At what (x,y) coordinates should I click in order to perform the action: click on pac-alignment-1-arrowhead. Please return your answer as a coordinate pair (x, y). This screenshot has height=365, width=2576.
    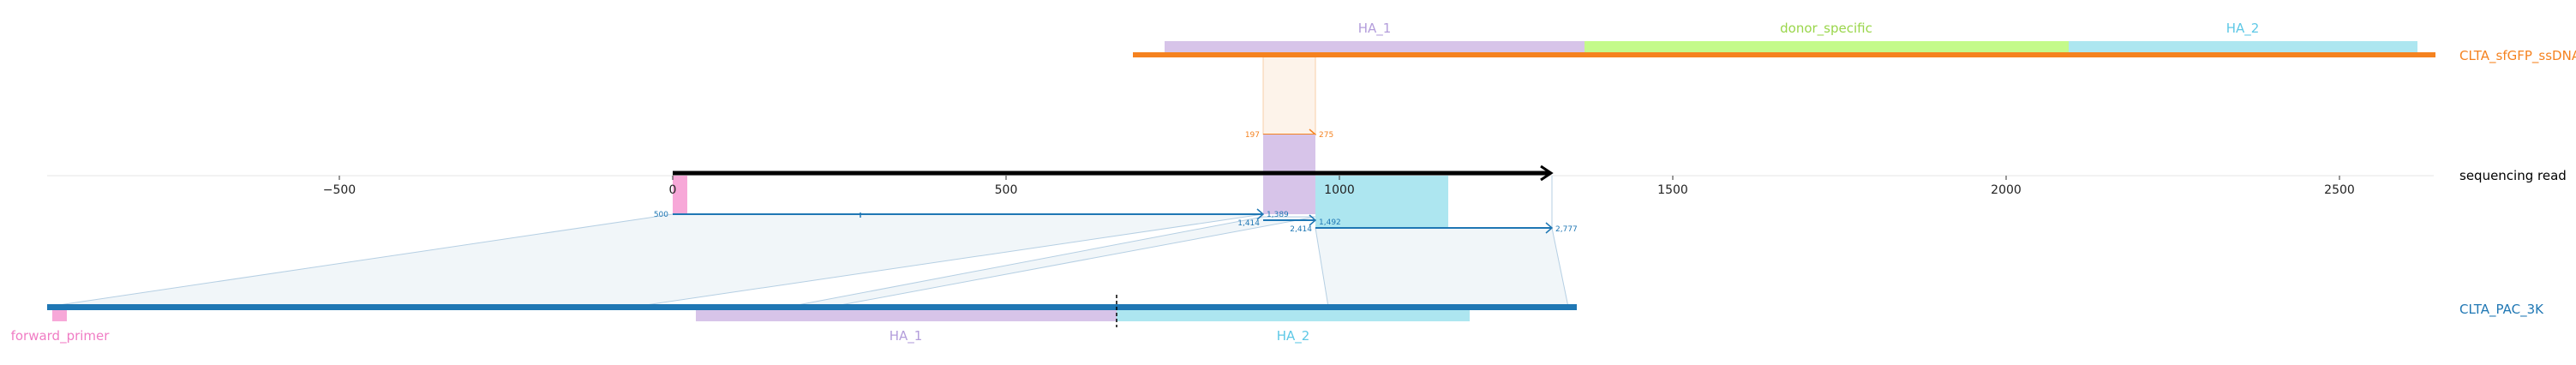
    Looking at the image, I should click on (1260, 214).